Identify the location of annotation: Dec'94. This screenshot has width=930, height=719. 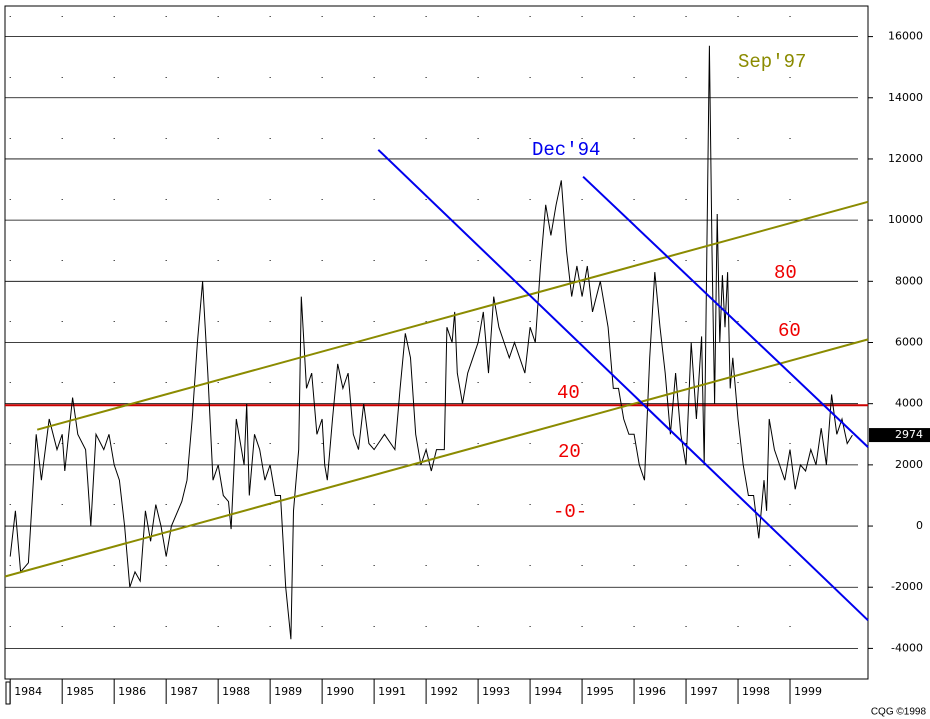
(566, 150).